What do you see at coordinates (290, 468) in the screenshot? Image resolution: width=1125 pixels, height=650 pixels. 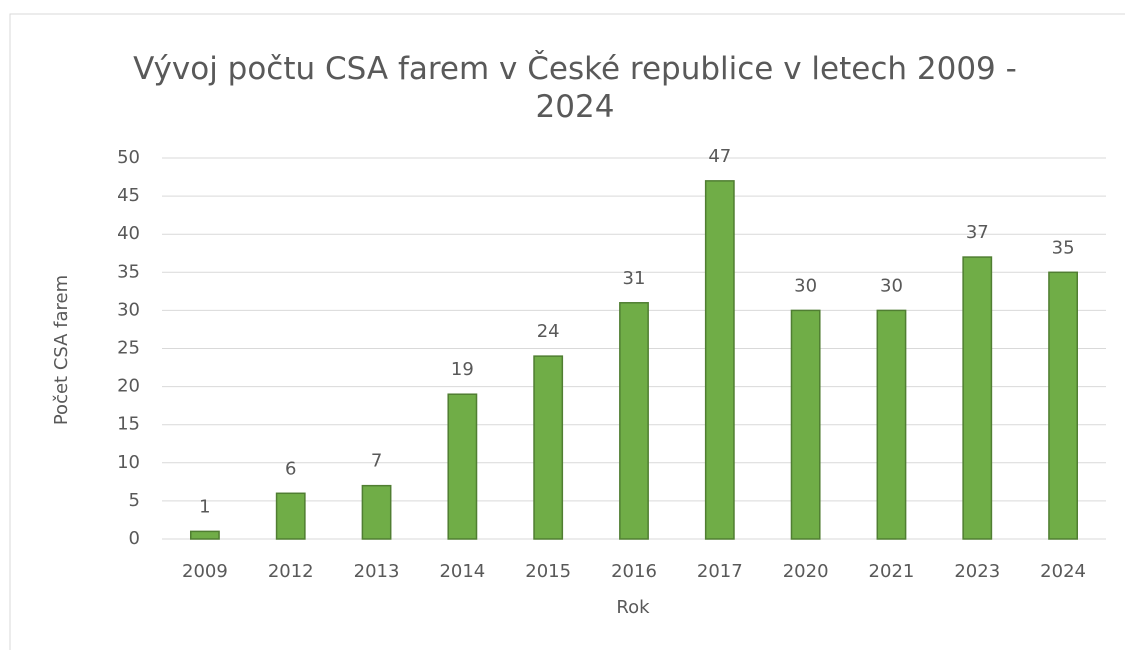 I see `data-label: 6` at bounding box center [290, 468].